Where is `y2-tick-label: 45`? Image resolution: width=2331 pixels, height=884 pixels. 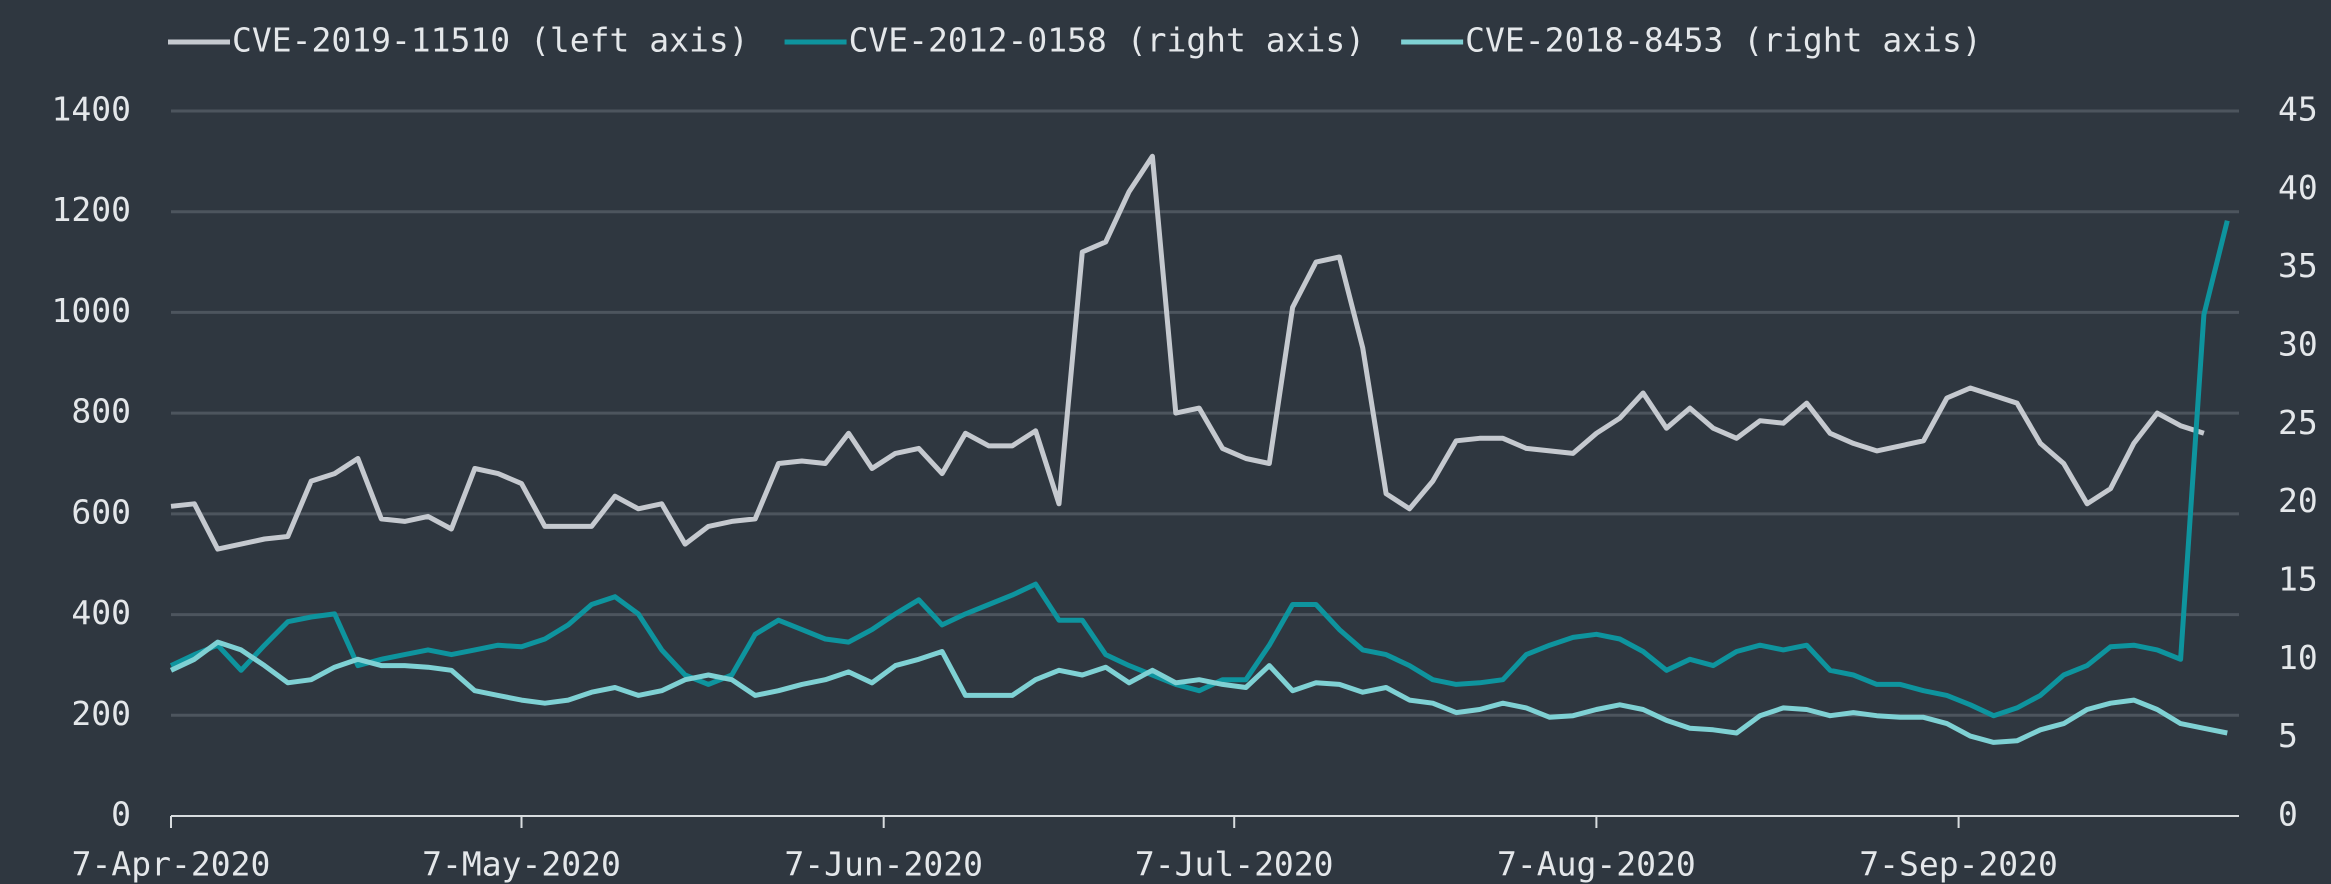 y2-tick-label: 45 is located at coordinates (2298, 109).